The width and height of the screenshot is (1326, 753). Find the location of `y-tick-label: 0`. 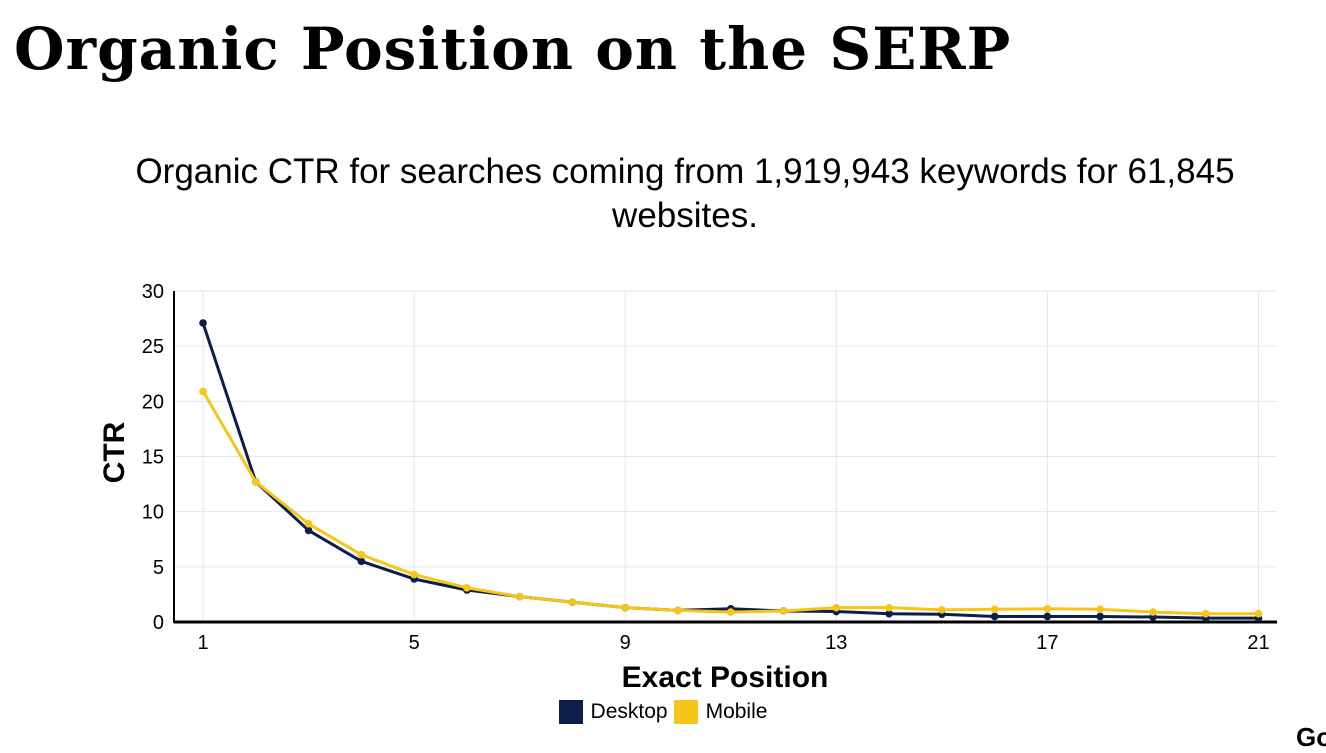

y-tick-label: 0 is located at coordinates (158, 623).